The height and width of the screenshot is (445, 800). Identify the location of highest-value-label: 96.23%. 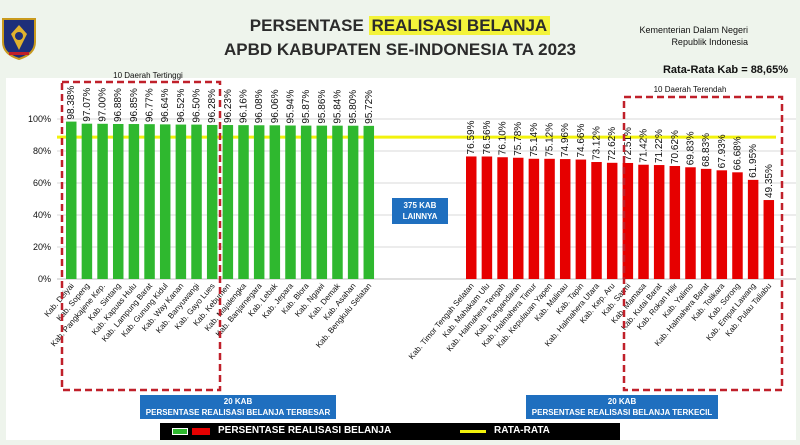
(228, 106).